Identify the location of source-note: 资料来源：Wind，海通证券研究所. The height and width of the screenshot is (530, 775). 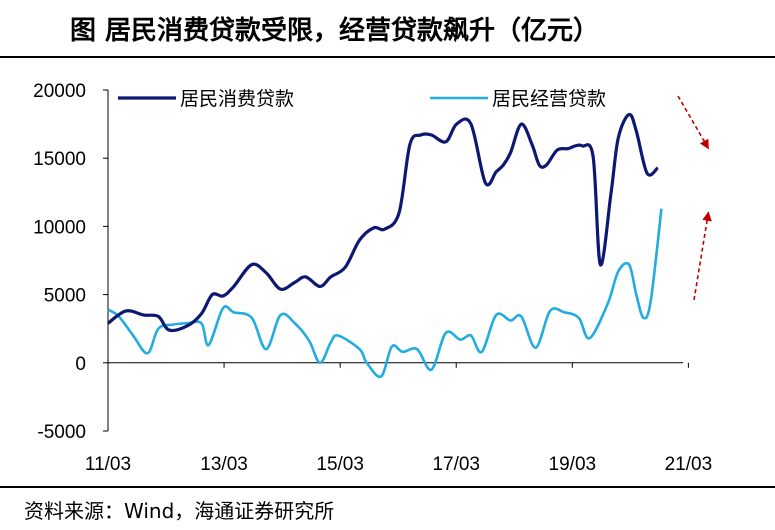
(387, 508).